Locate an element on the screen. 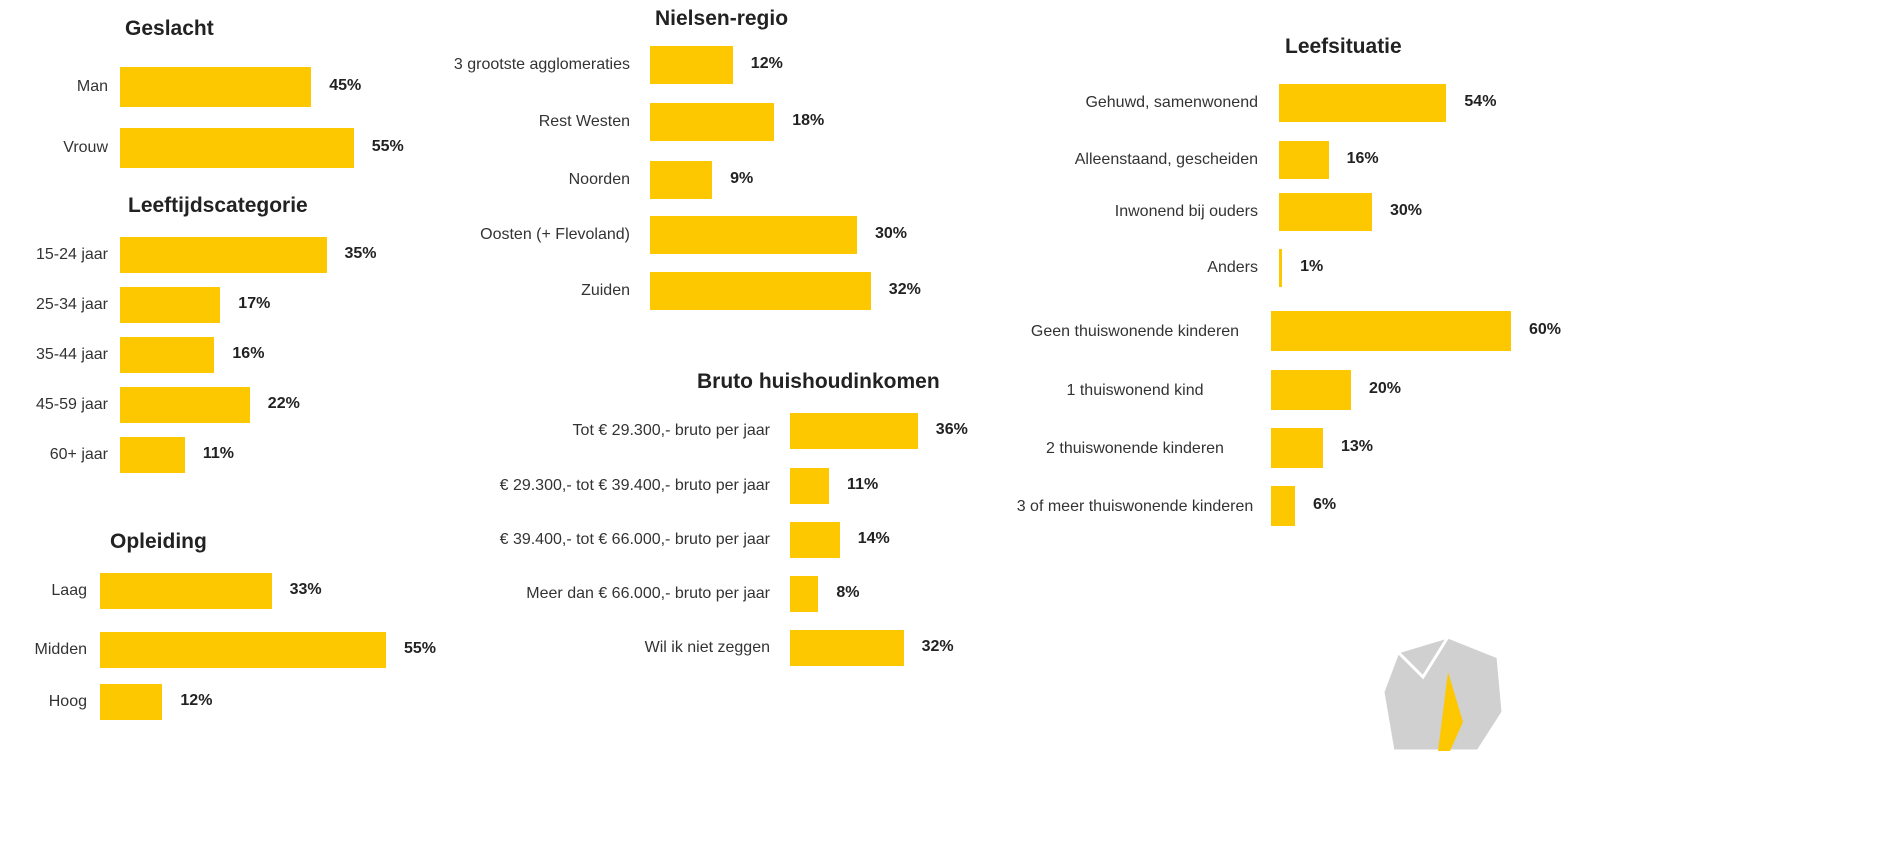 This screenshot has height=851, width=1877. category-label: 60+ jaar is located at coordinates (78, 454).